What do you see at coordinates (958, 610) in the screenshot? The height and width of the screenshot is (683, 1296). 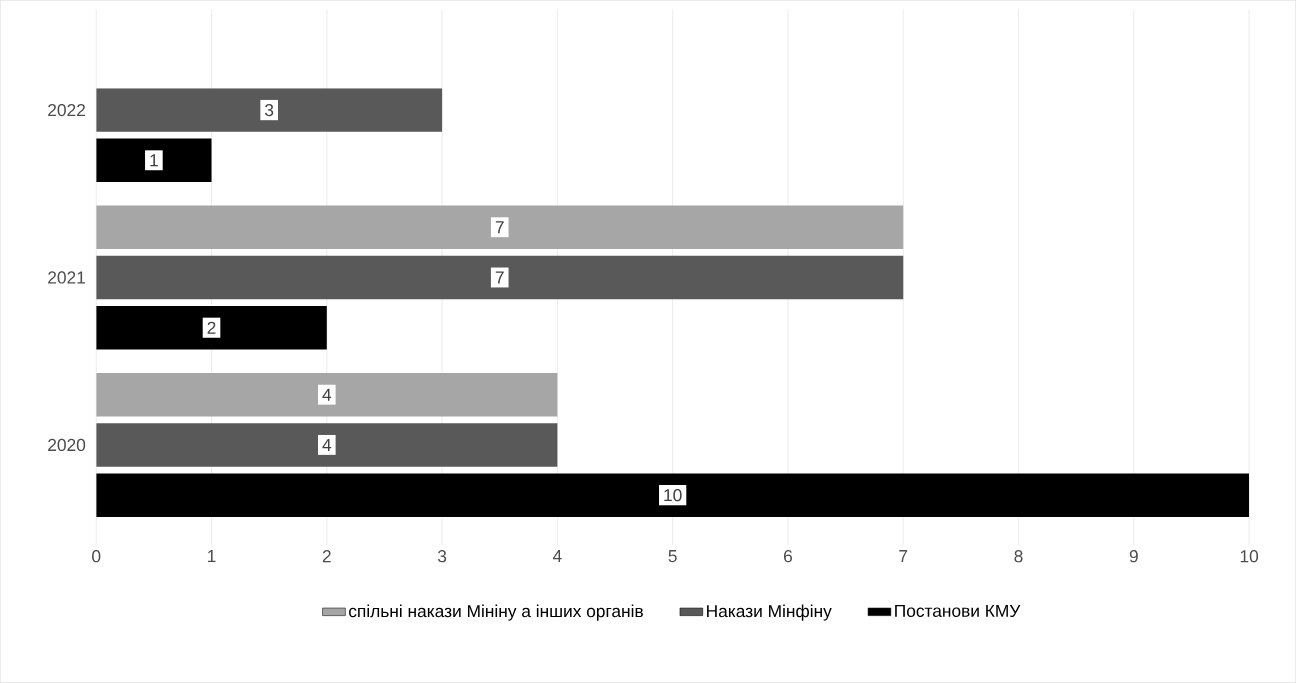 I see `legend-label: Постанови КМУ` at bounding box center [958, 610].